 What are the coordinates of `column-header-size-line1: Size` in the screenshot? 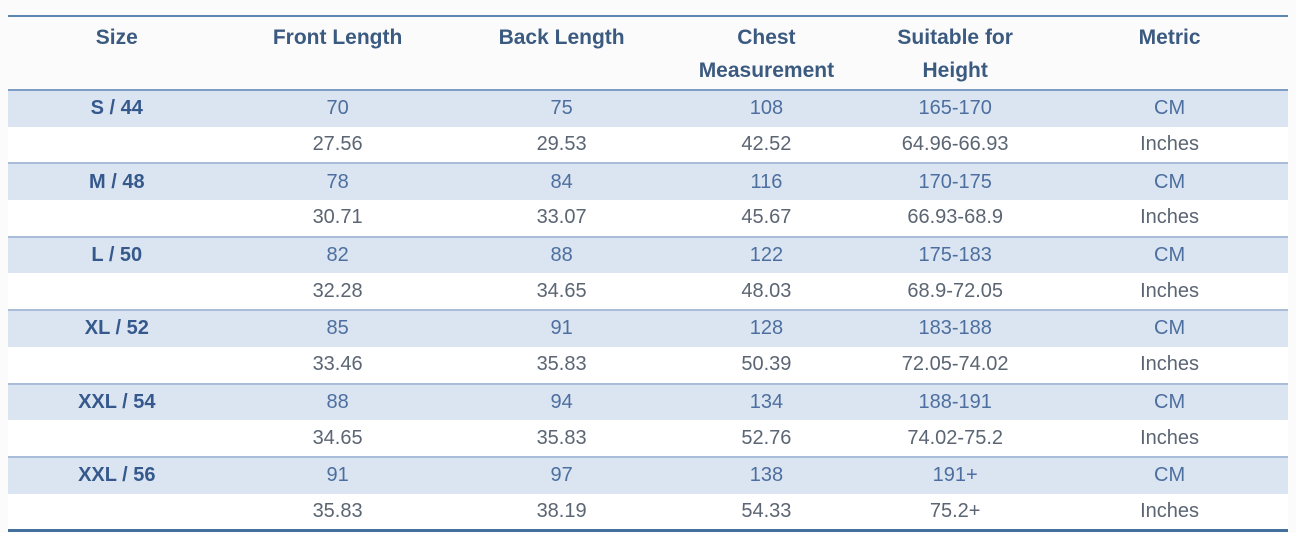 It's located at (116, 37).